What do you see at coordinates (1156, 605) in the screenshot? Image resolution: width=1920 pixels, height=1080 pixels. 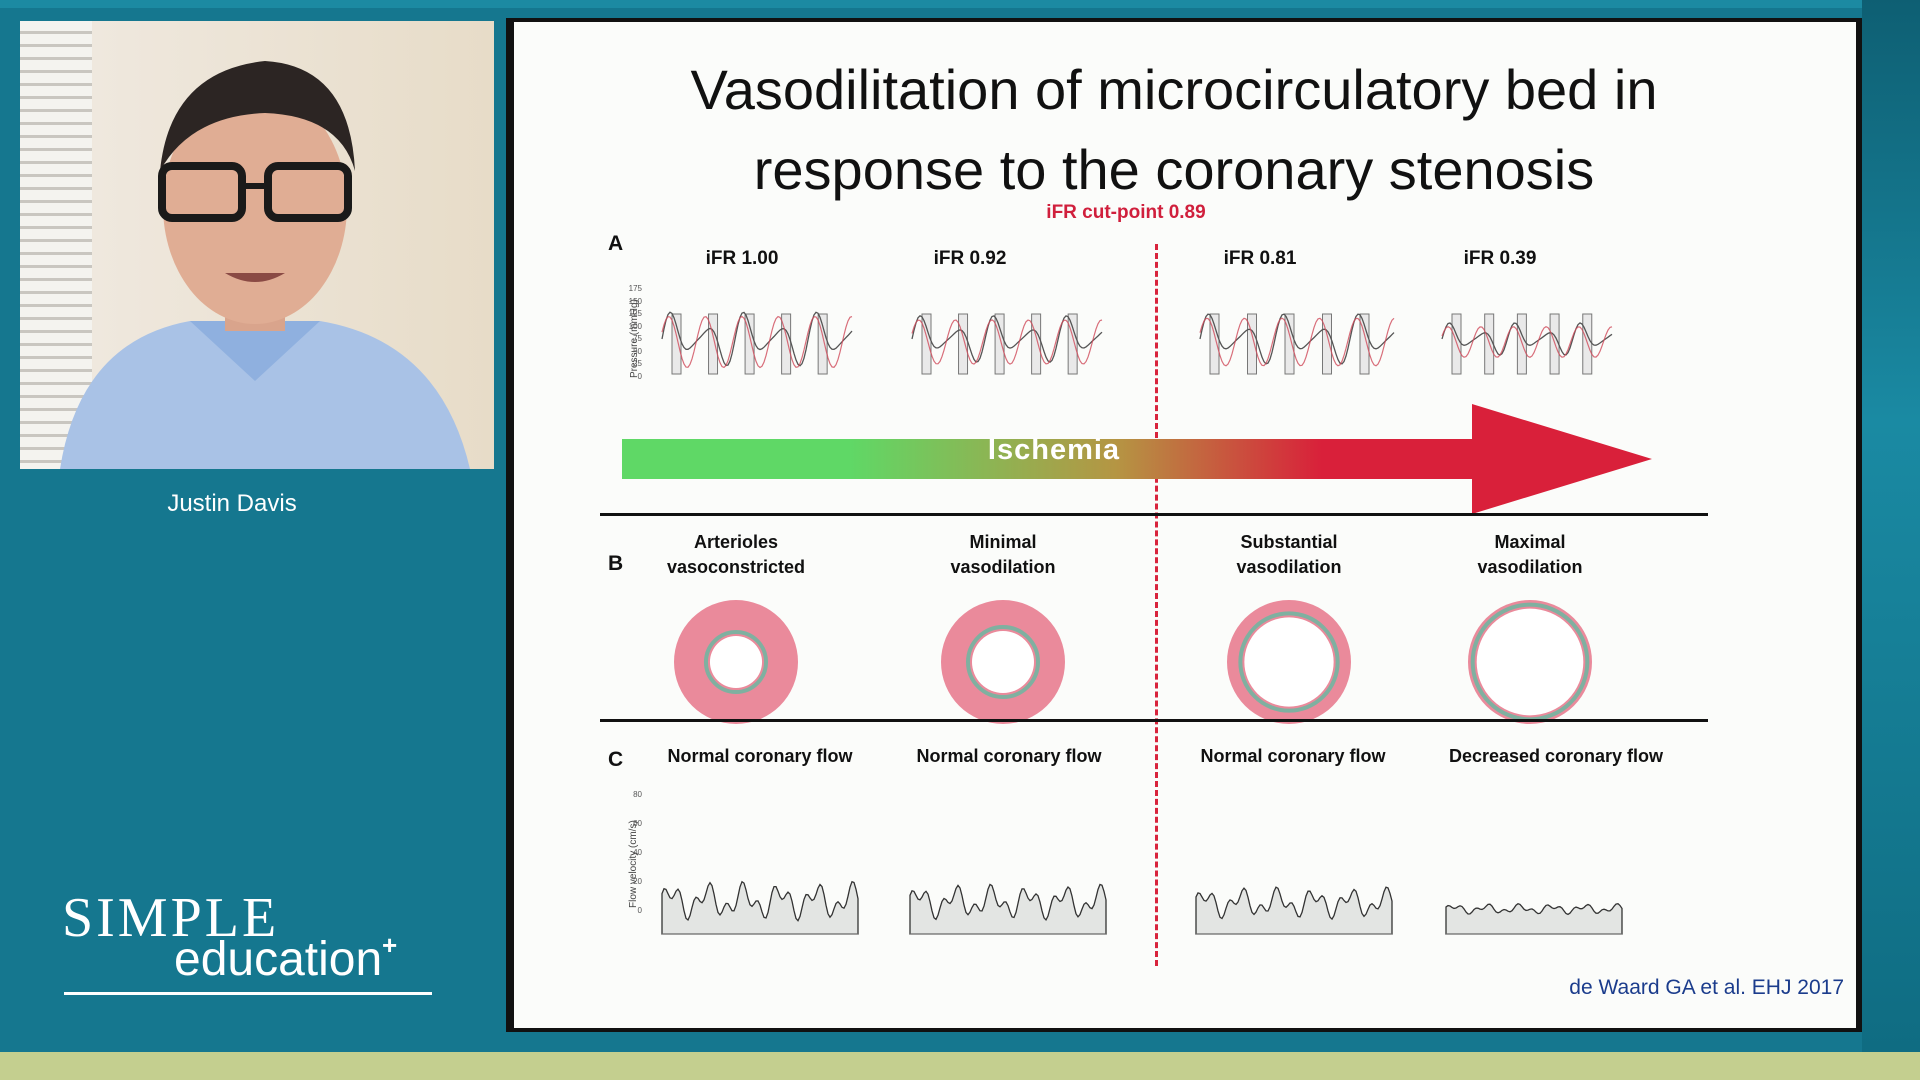 I see `cutpoint-dashed-line` at bounding box center [1156, 605].